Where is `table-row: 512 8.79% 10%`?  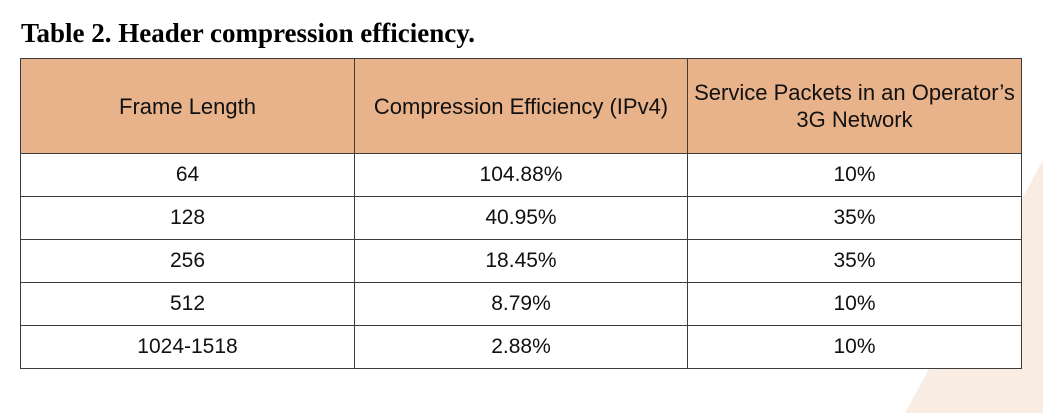 table-row: 512 8.79% 10% is located at coordinates (521, 304).